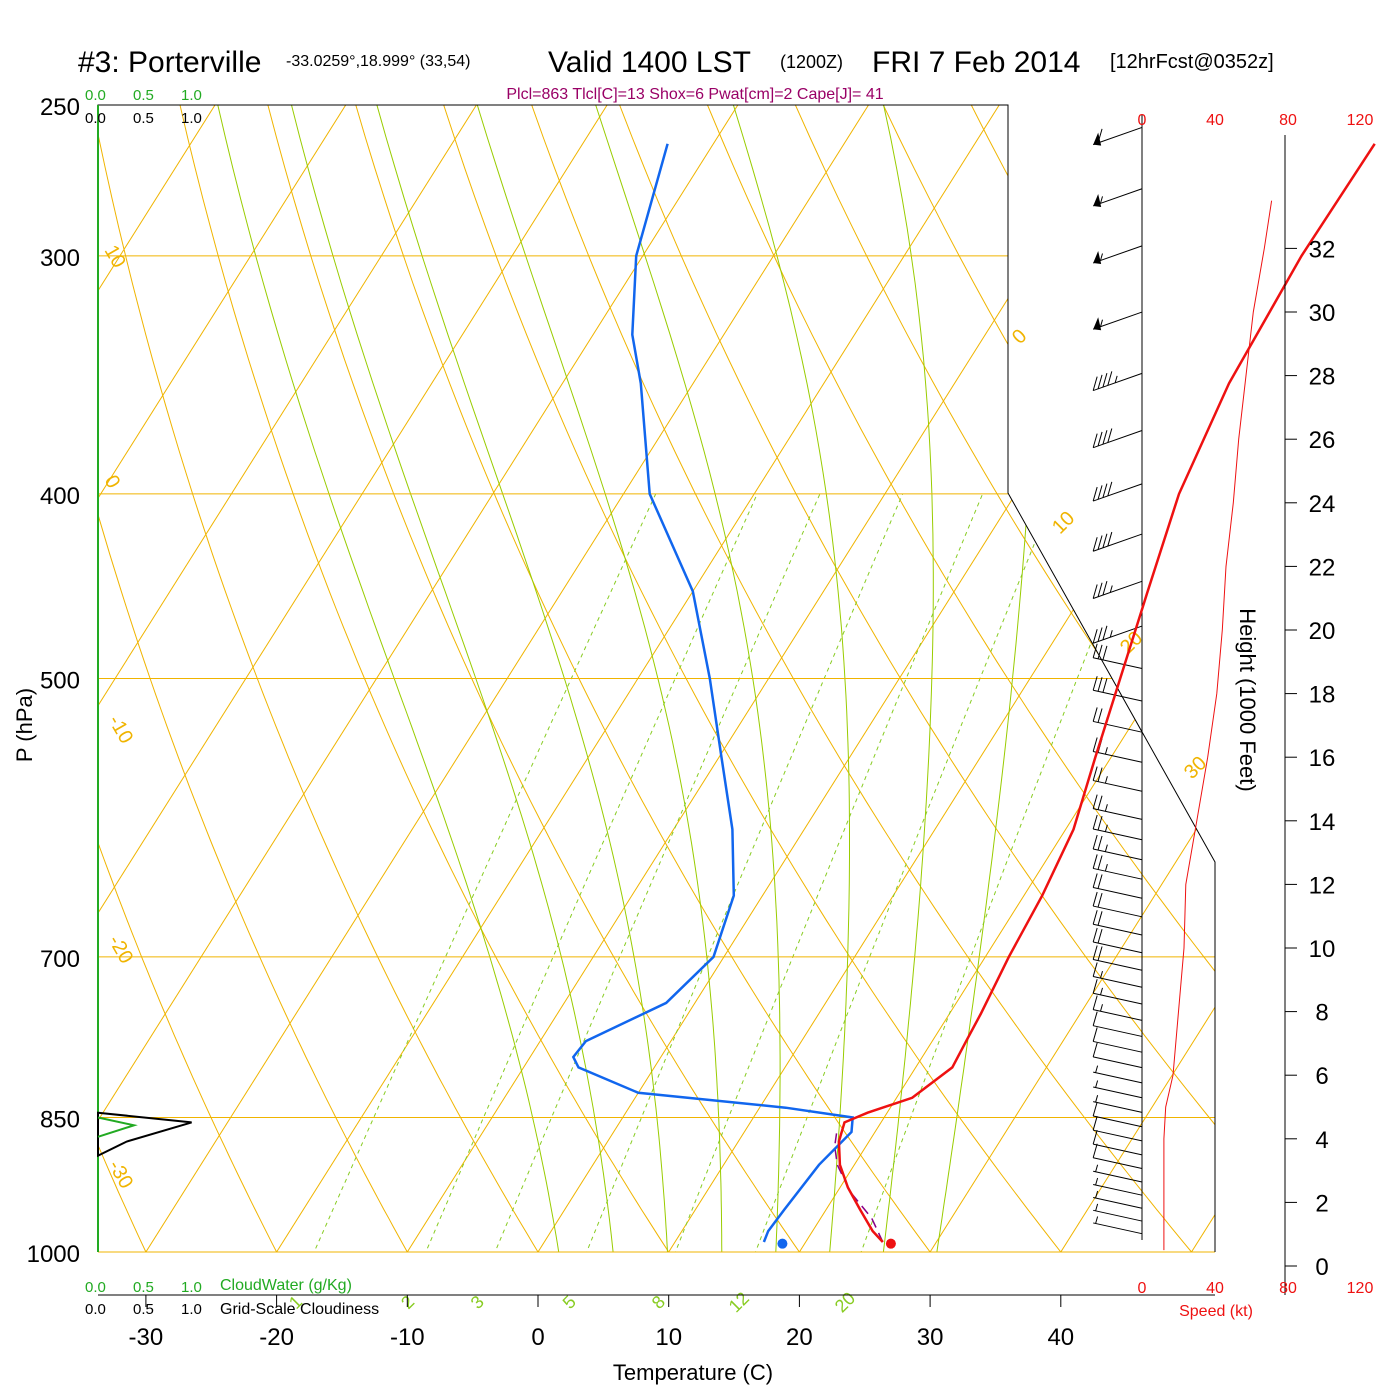  I want to click on station-coords: -33.0259°,18.999° (33,54), so click(378, 61).